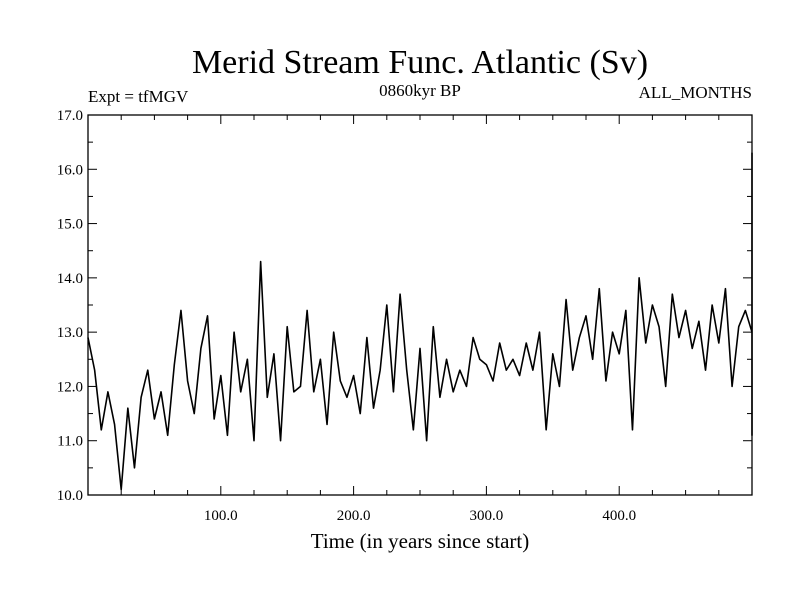 Image resolution: width=800 pixels, height=600 pixels. Describe the element at coordinates (70, 387) in the screenshot. I see `y-tick-label: 12.0` at that location.